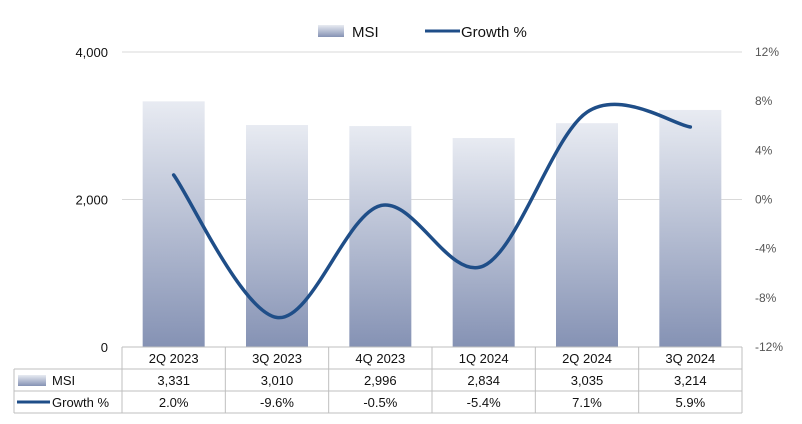 The image size is (802, 424). I want to click on table-cell-growth-4: 7.1%, so click(587, 402).